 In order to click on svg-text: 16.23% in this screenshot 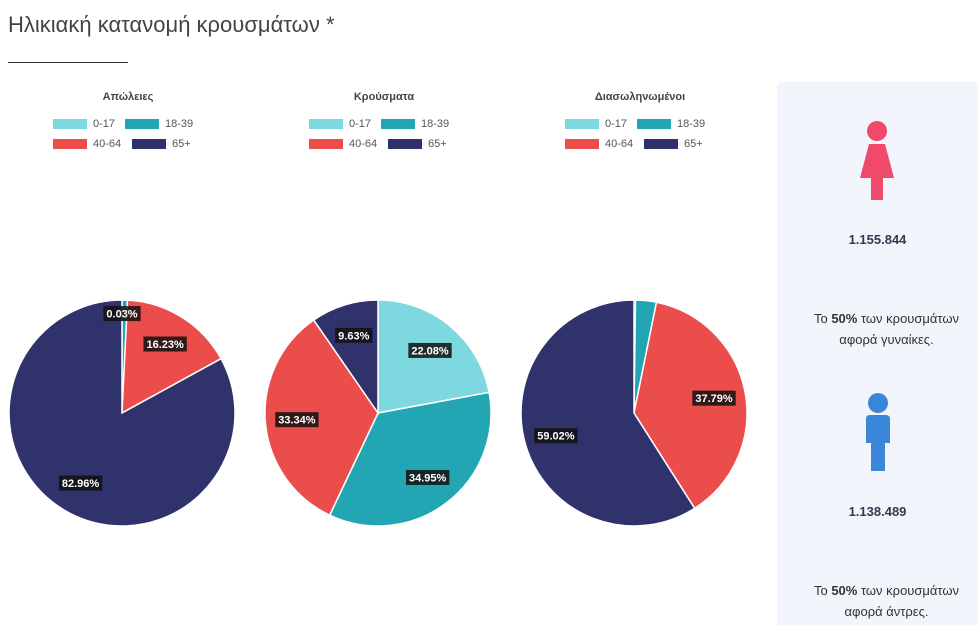, I will do `click(165, 345)`.